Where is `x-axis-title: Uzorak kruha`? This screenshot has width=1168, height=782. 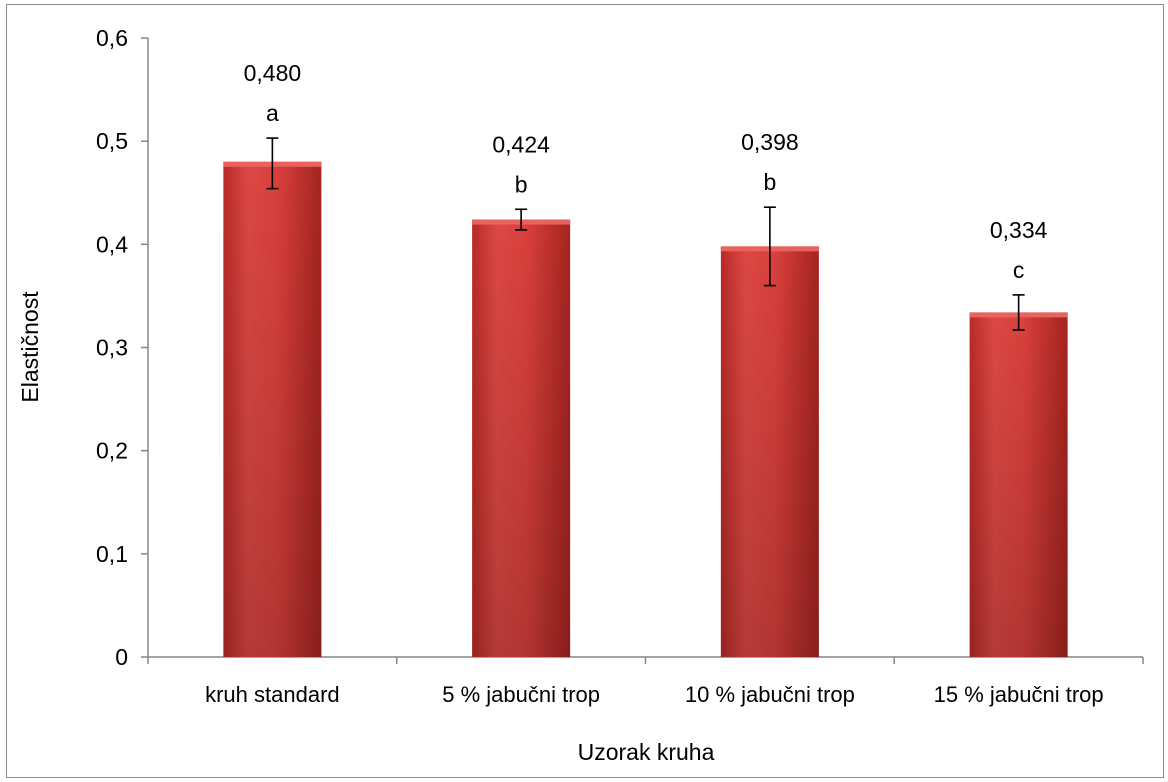
x-axis-title: Uzorak kruha is located at coordinates (646, 752).